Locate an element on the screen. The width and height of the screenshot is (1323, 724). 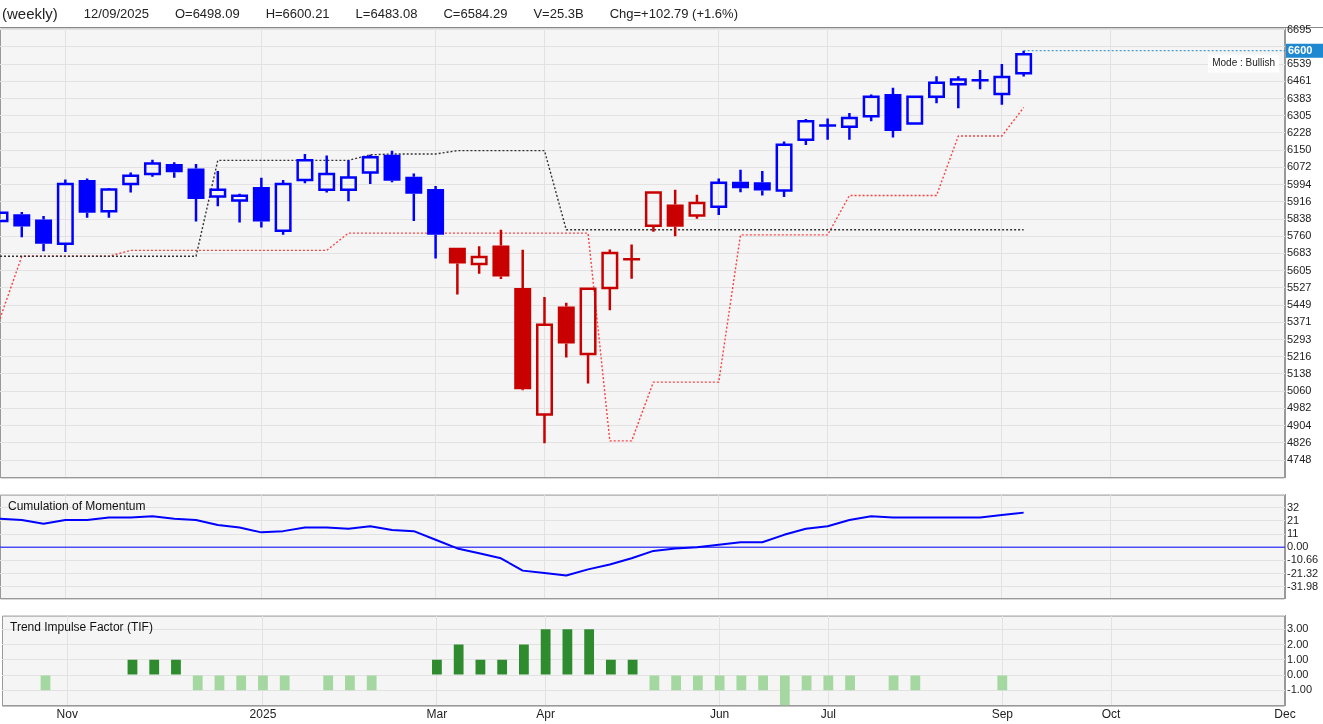
y-tick-label: -21.32 is located at coordinates (1303, 572).